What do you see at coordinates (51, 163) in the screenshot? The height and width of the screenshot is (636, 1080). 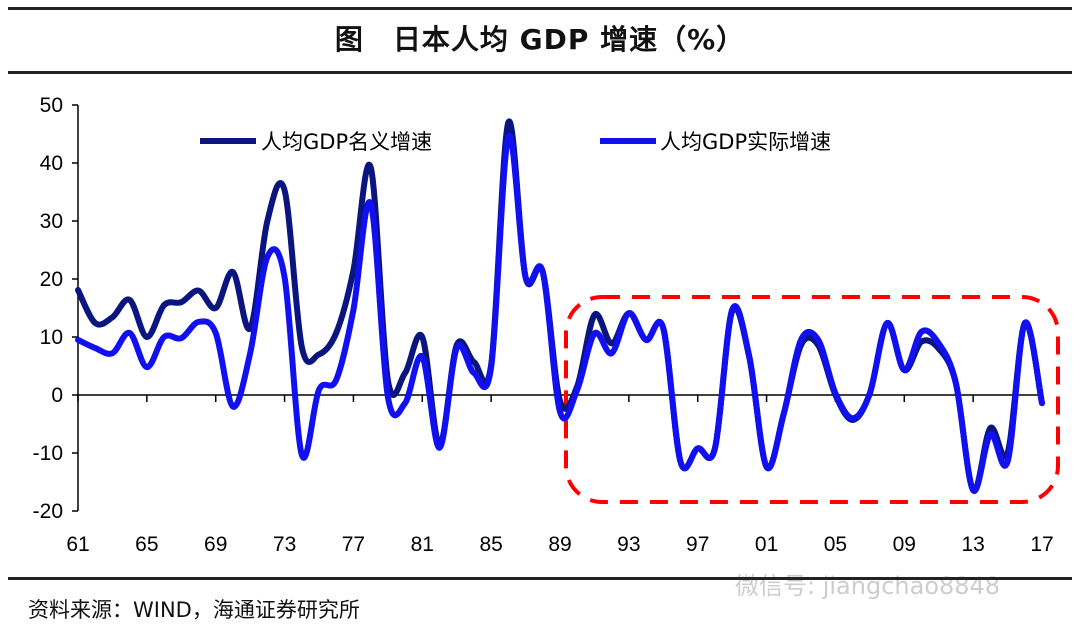 I see `y-tick-label: 40` at bounding box center [51, 163].